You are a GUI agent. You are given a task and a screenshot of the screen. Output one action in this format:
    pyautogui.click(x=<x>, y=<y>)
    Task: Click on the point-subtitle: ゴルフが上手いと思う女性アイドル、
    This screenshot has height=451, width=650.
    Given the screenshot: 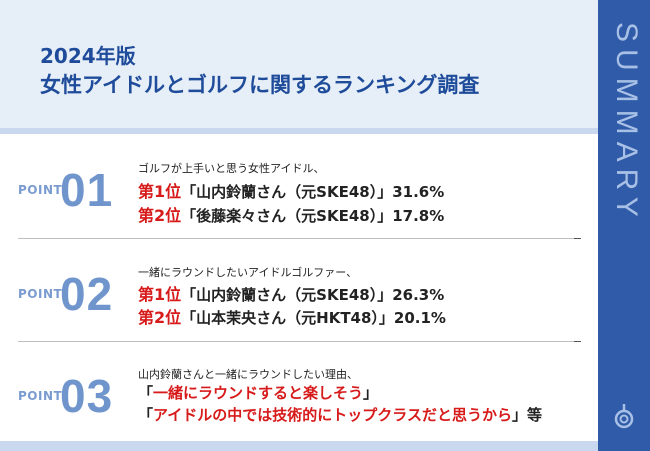 What is the action you would take?
    pyautogui.click(x=231, y=168)
    